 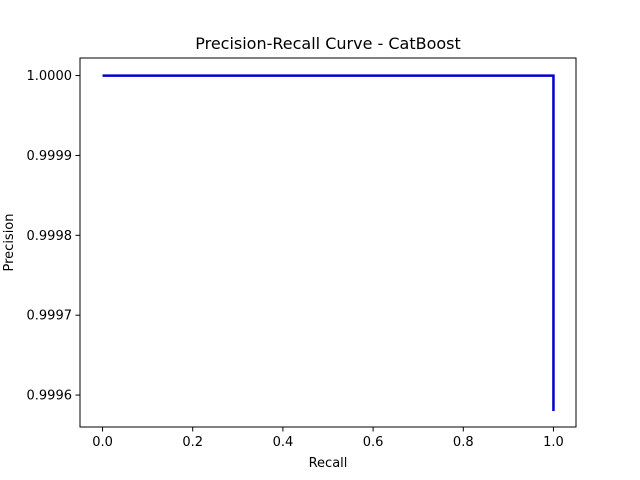 What do you see at coordinates (328, 43) in the screenshot?
I see `chart-title: Precision-Recall Curve - CatBoost` at bounding box center [328, 43].